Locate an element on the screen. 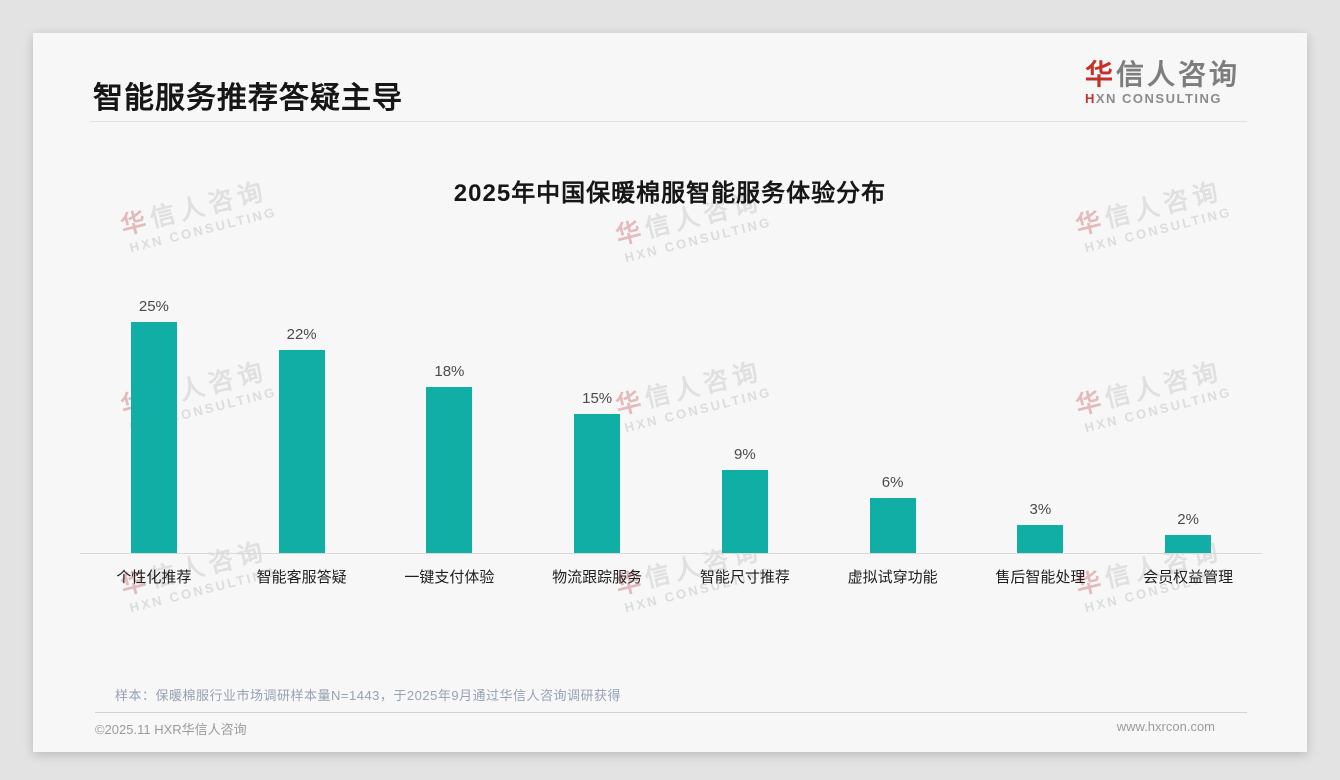 The image size is (1340, 780). bar-value-label: 18% is located at coordinates (449, 371).